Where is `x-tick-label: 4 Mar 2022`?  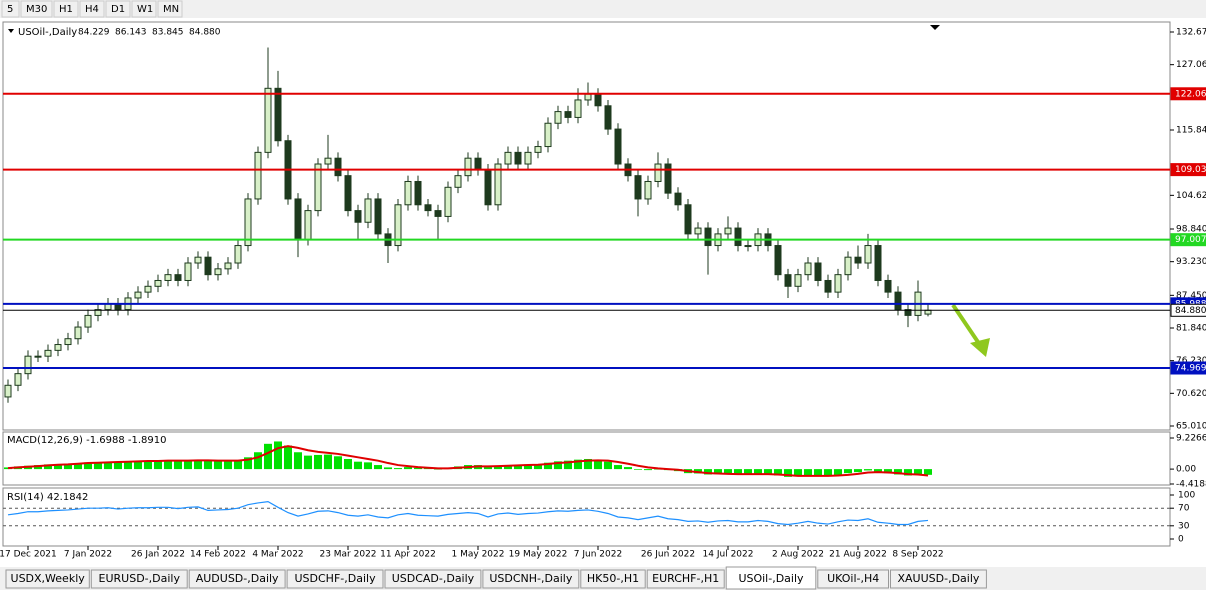 x-tick-label: 4 Mar 2022 is located at coordinates (277, 555).